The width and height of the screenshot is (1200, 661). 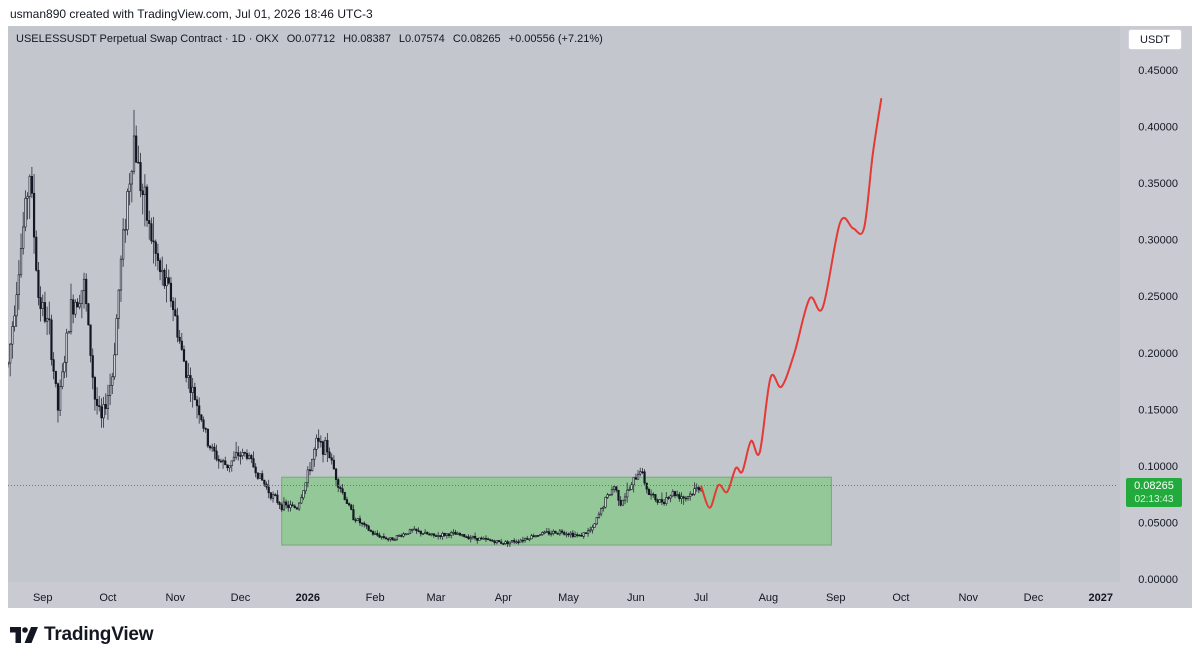 I want to click on y-tick-label: 0.05000, so click(x=1158, y=523).